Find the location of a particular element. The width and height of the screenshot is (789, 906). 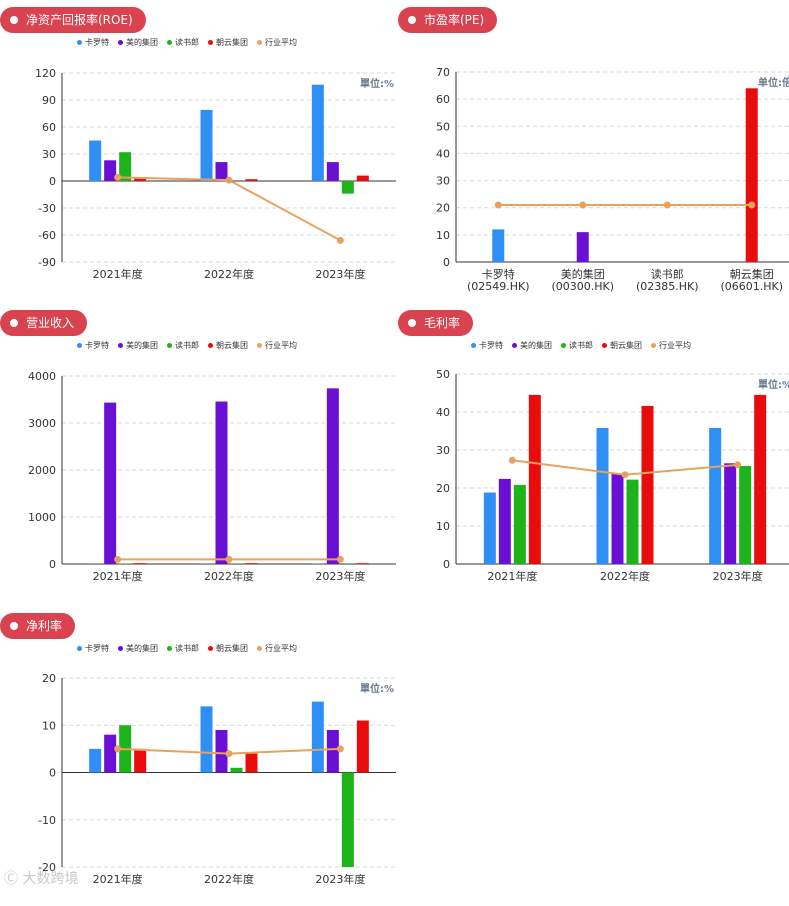

watermark-text: 大数跨境 is located at coordinates (50, 879).